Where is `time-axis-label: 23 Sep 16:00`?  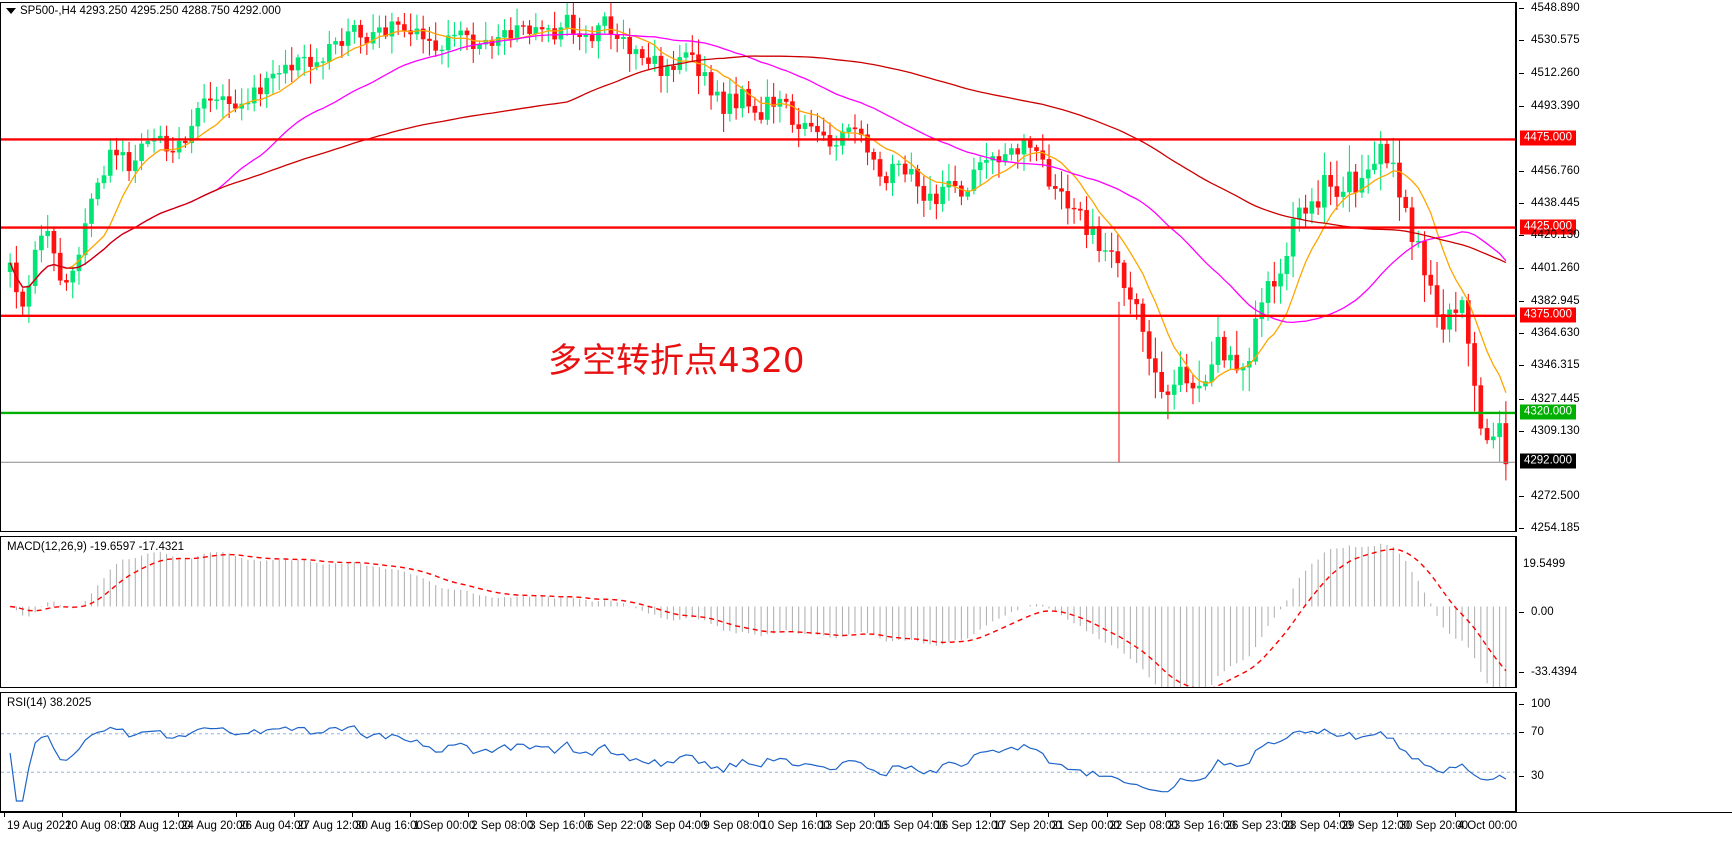 time-axis-label: 23 Sep 16:00 is located at coordinates (1201, 826).